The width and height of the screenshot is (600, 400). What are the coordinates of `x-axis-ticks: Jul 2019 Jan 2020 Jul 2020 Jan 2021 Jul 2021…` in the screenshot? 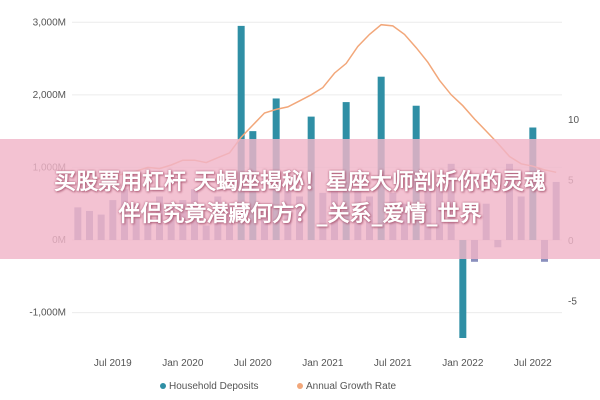 It's located at (323, 363).